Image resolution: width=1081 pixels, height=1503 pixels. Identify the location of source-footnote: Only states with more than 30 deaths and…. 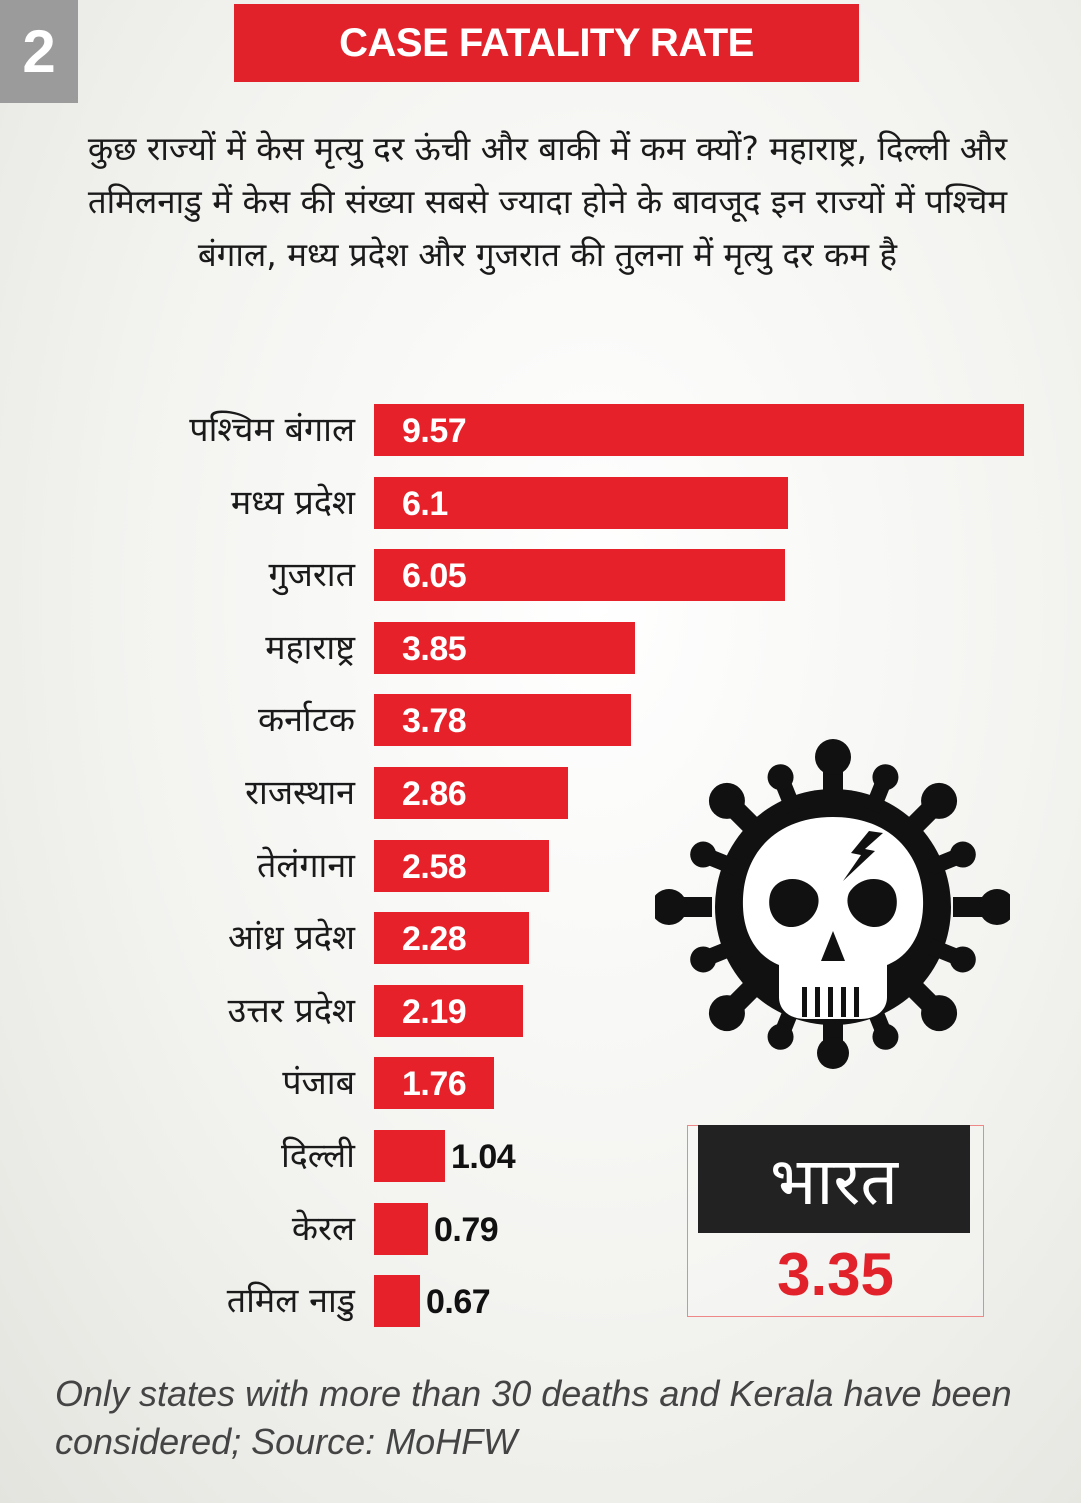
(533, 1417).